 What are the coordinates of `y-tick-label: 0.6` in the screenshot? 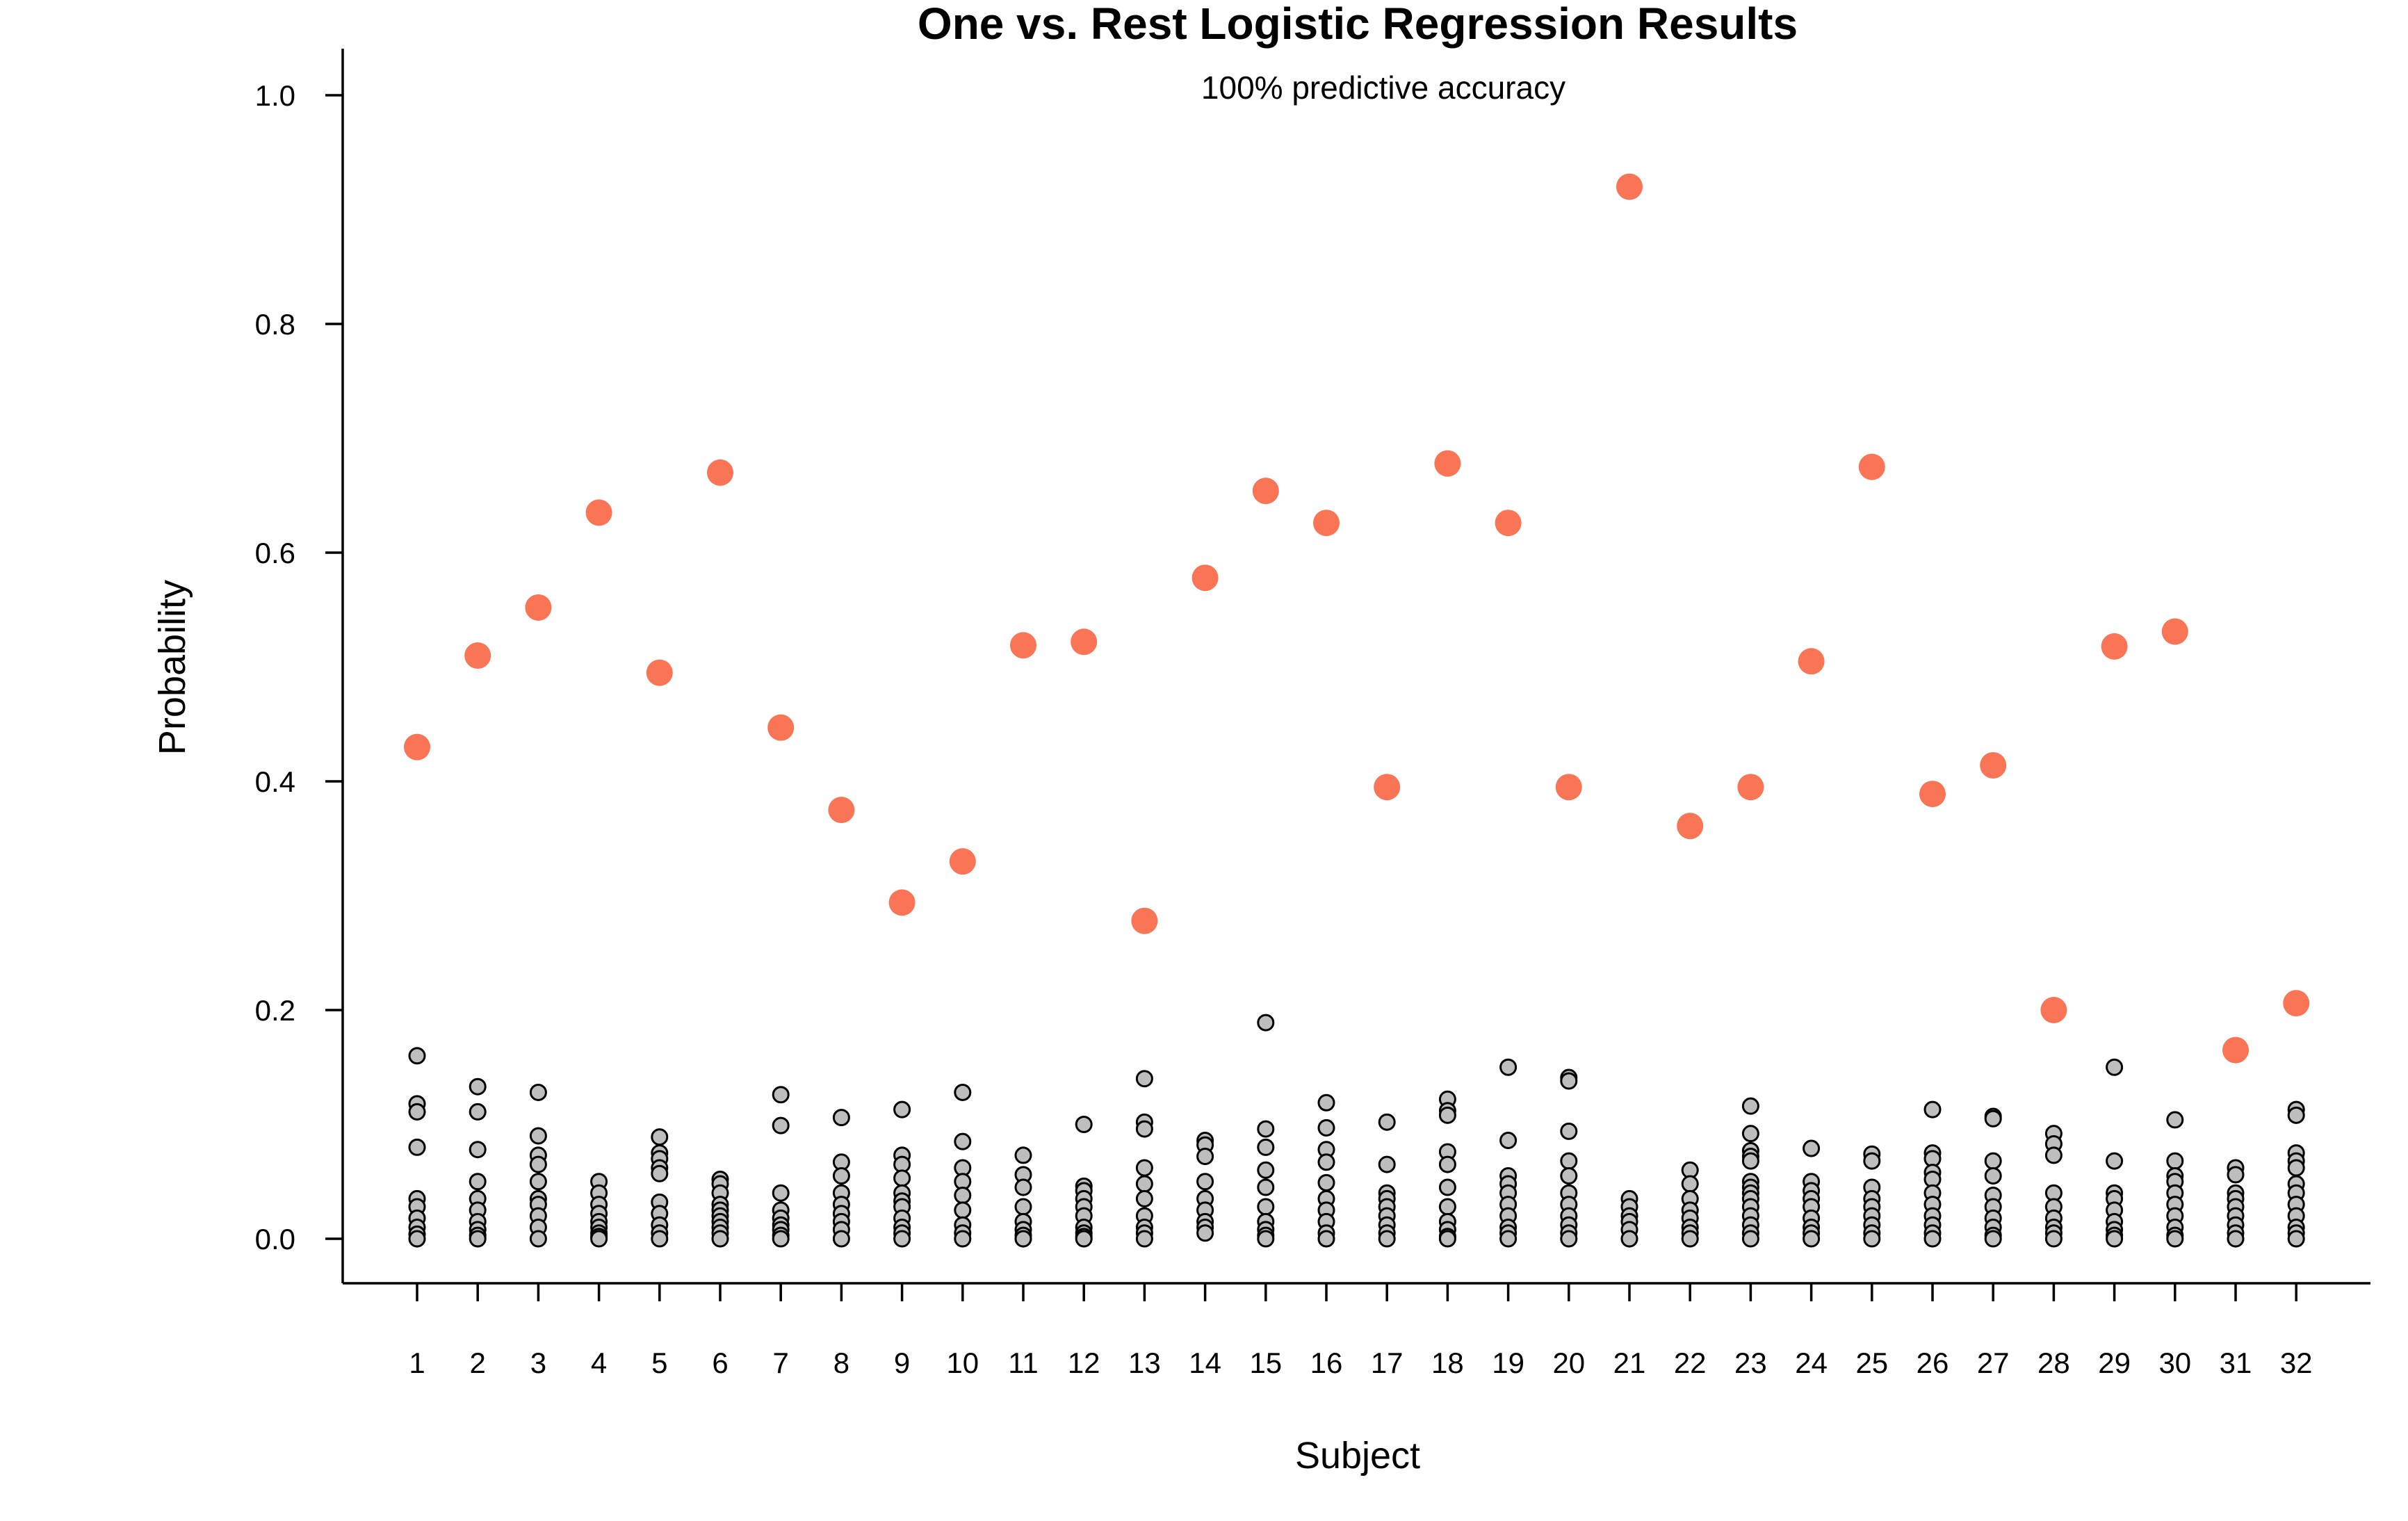 It's located at (275, 553).